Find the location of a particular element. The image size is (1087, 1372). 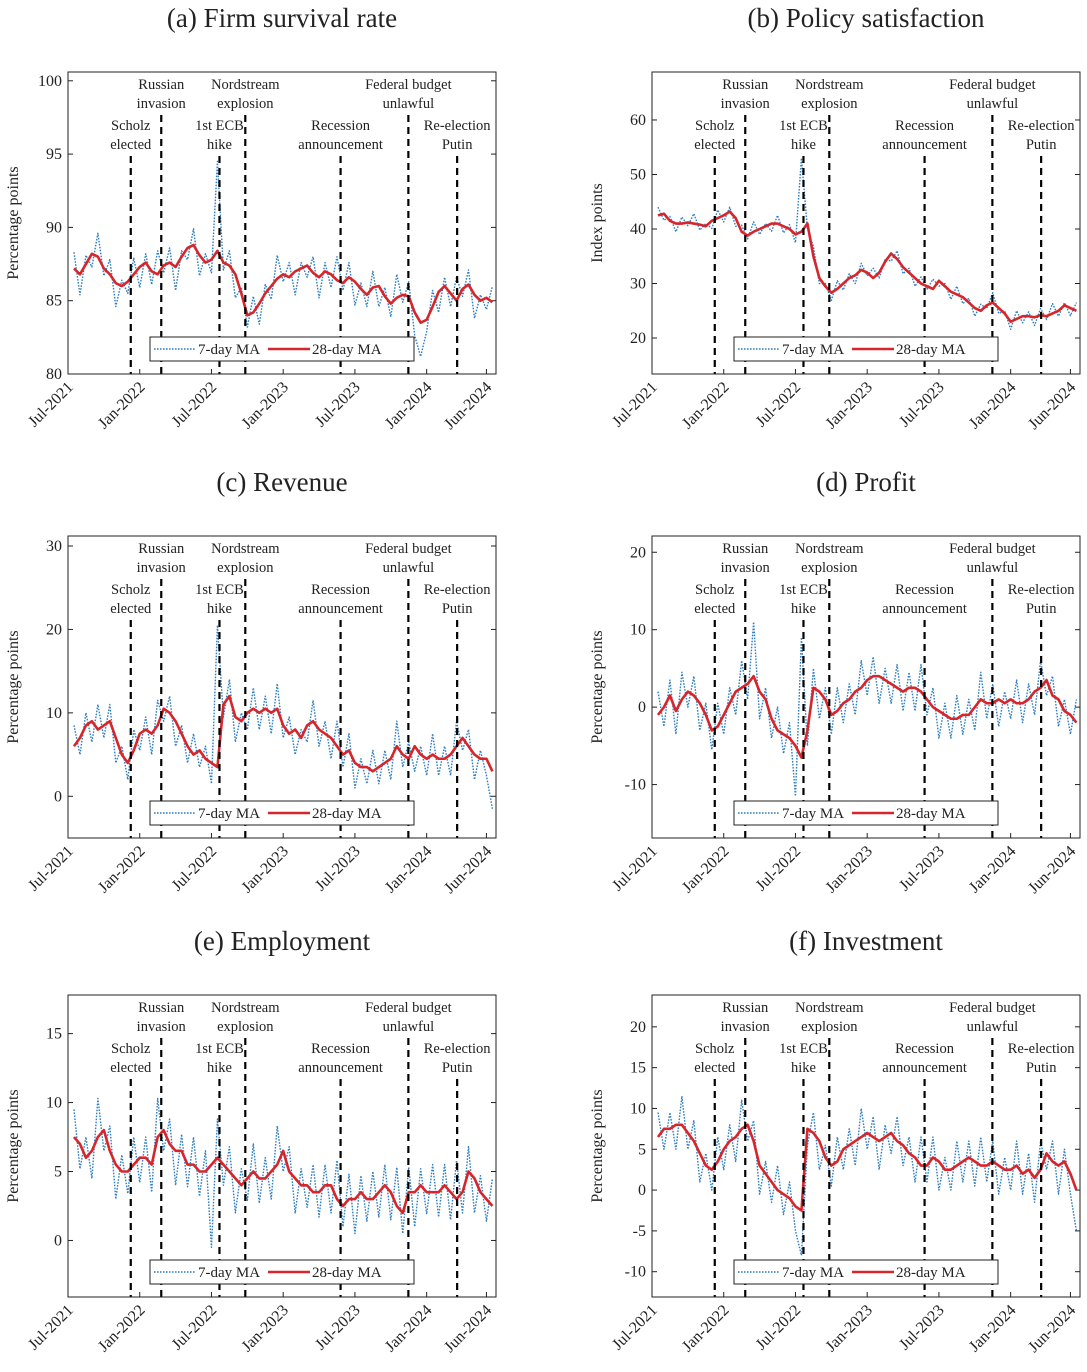

y-tick-label: 50 is located at coordinates (638, 174).